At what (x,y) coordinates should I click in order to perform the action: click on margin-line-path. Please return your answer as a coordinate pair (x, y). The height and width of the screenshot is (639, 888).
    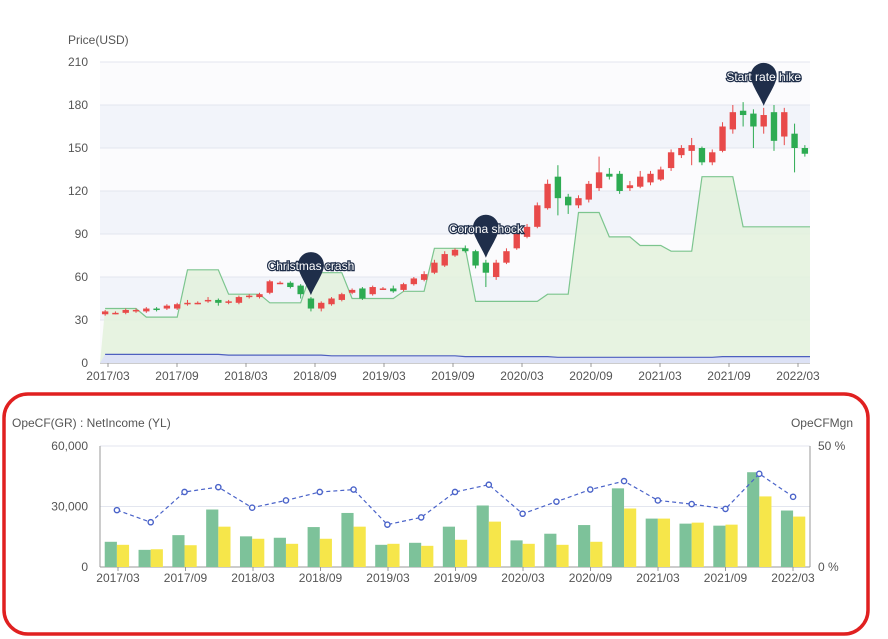
    Looking at the image, I should click on (455, 499).